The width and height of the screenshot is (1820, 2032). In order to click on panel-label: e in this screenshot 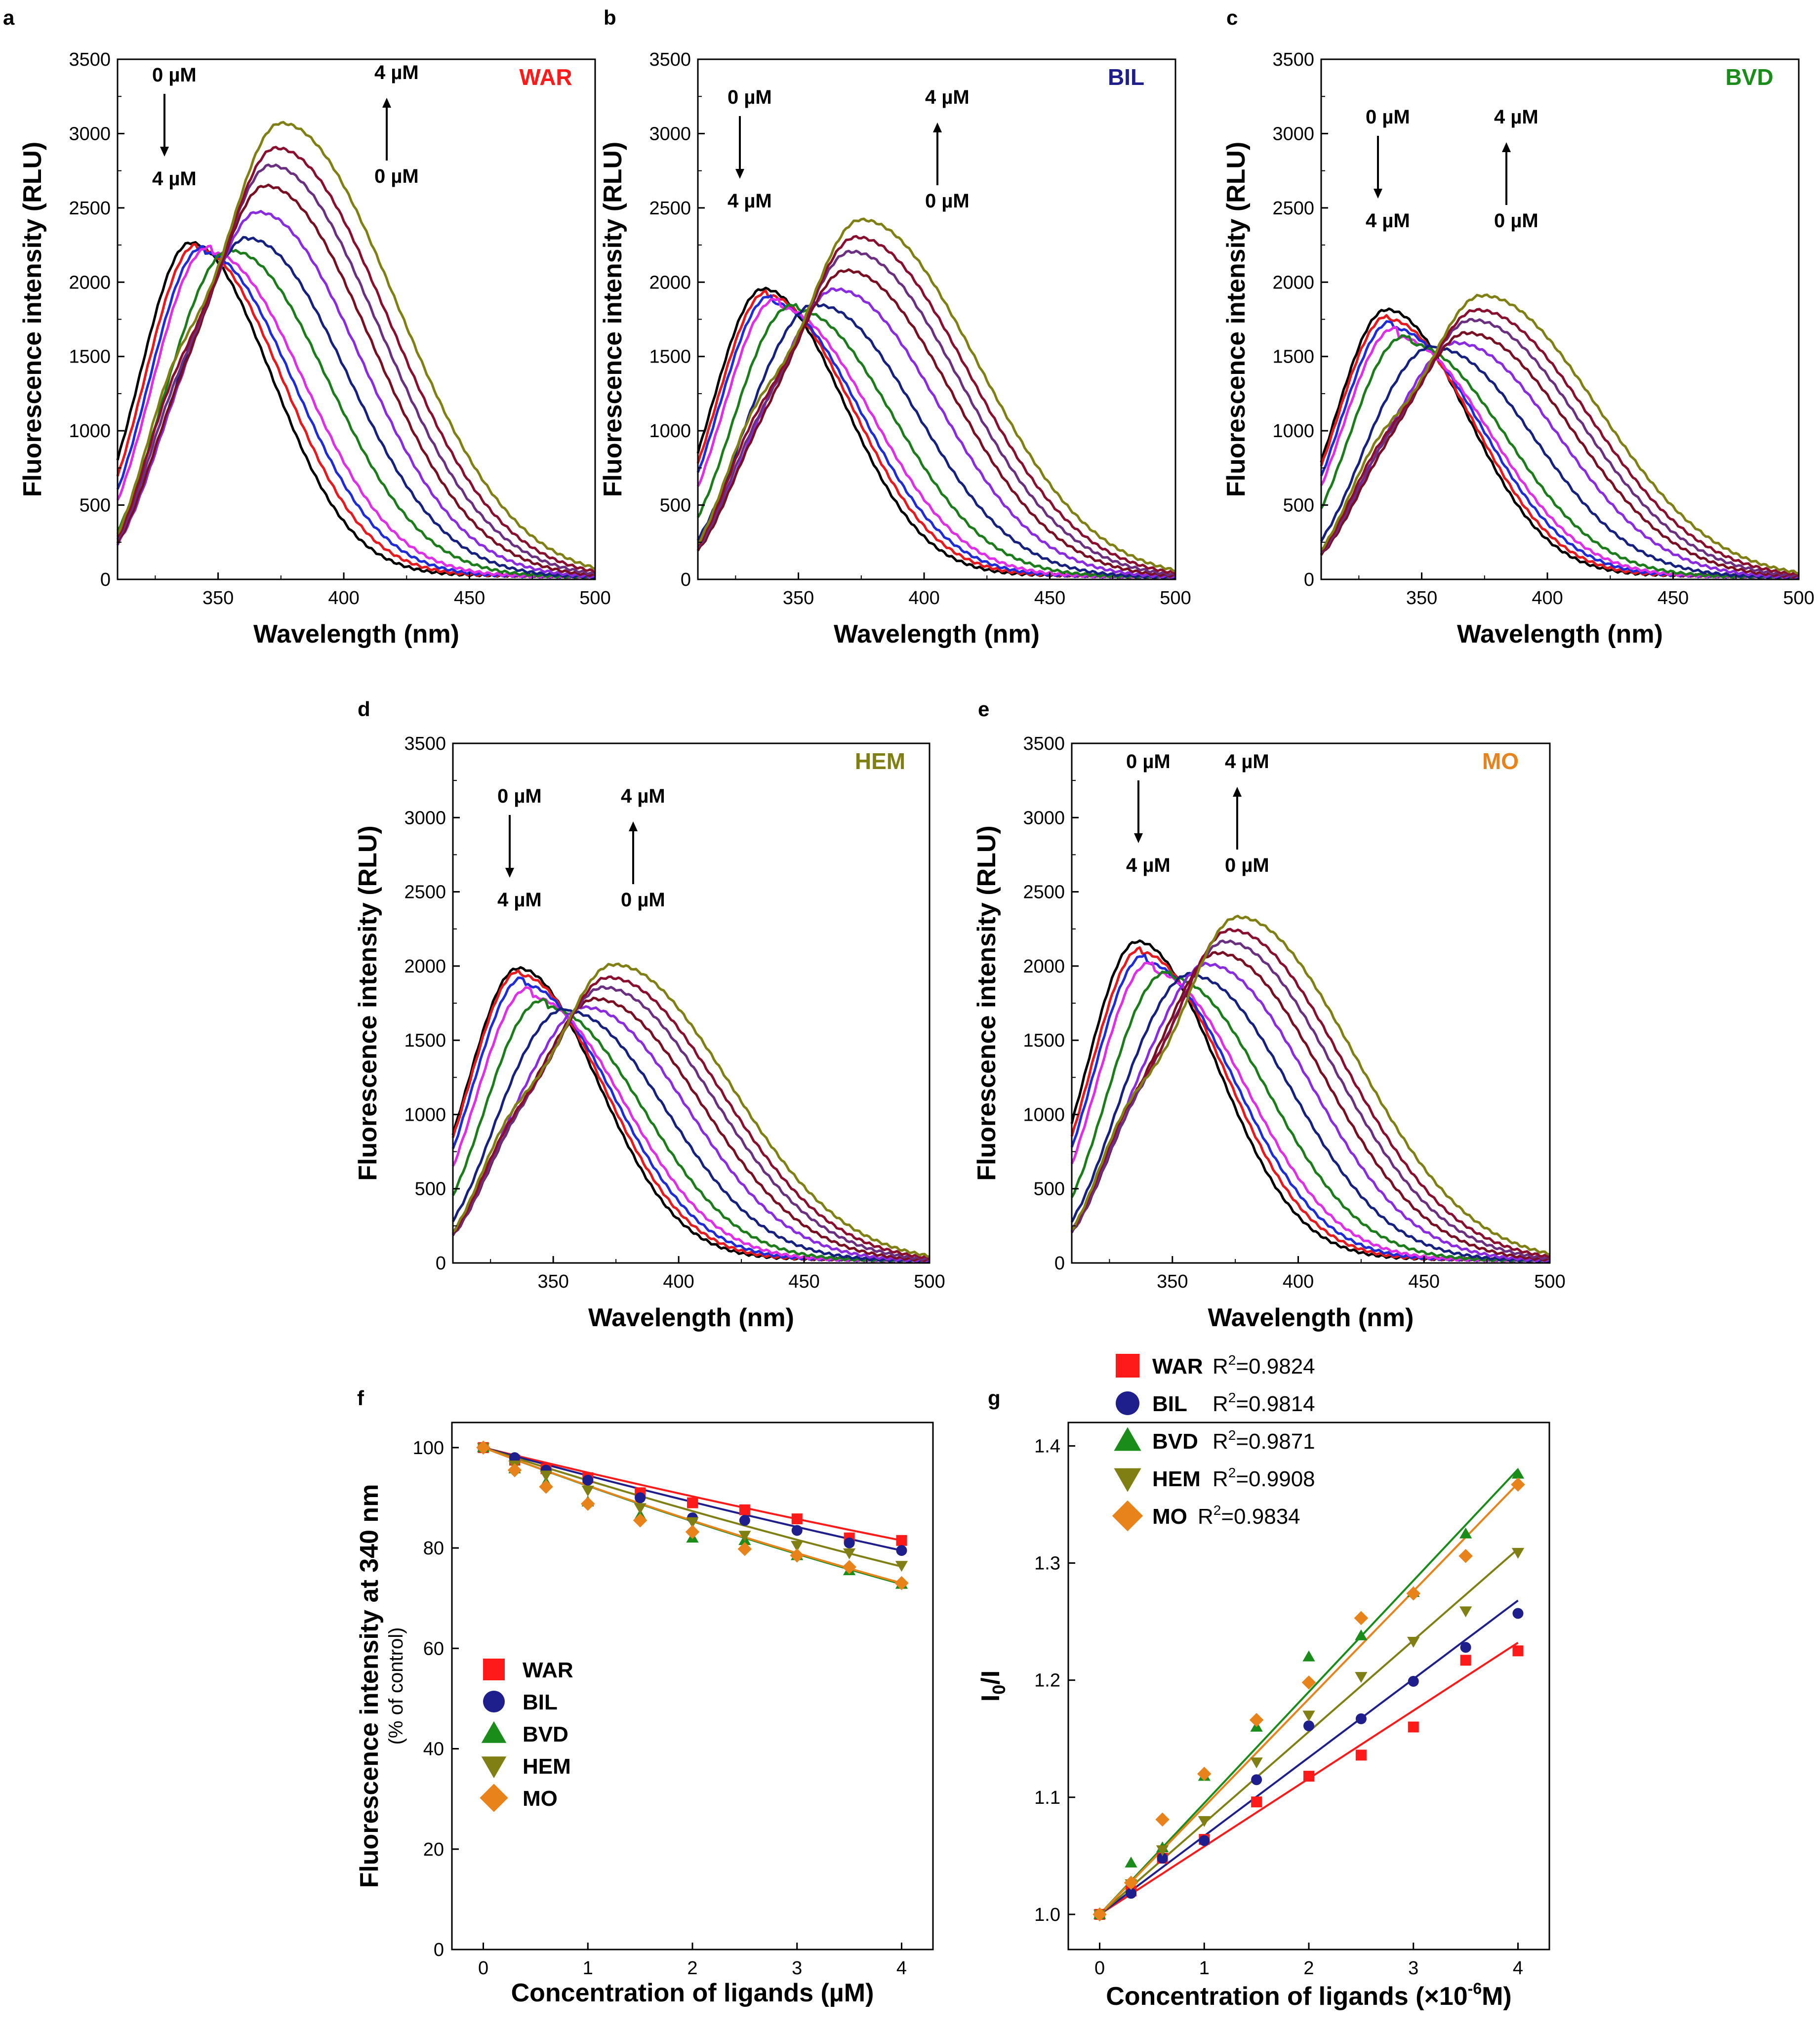, I will do `click(983, 709)`.